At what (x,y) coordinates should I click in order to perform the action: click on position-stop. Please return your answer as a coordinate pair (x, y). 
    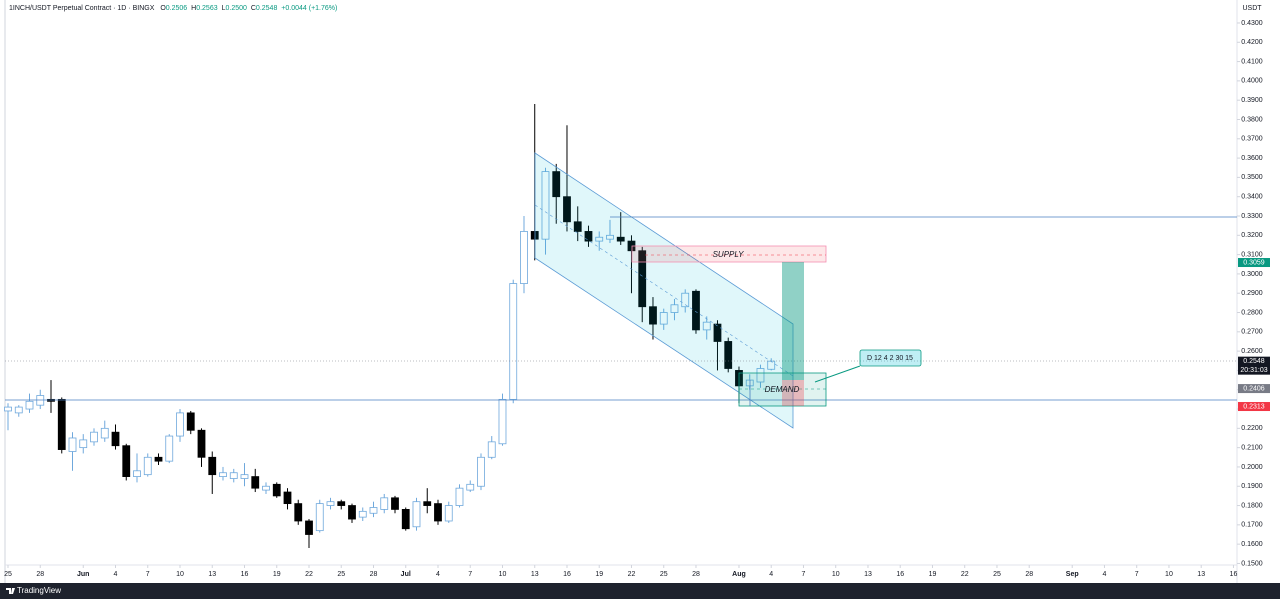
    Looking at the image, I should click on (793, 393).